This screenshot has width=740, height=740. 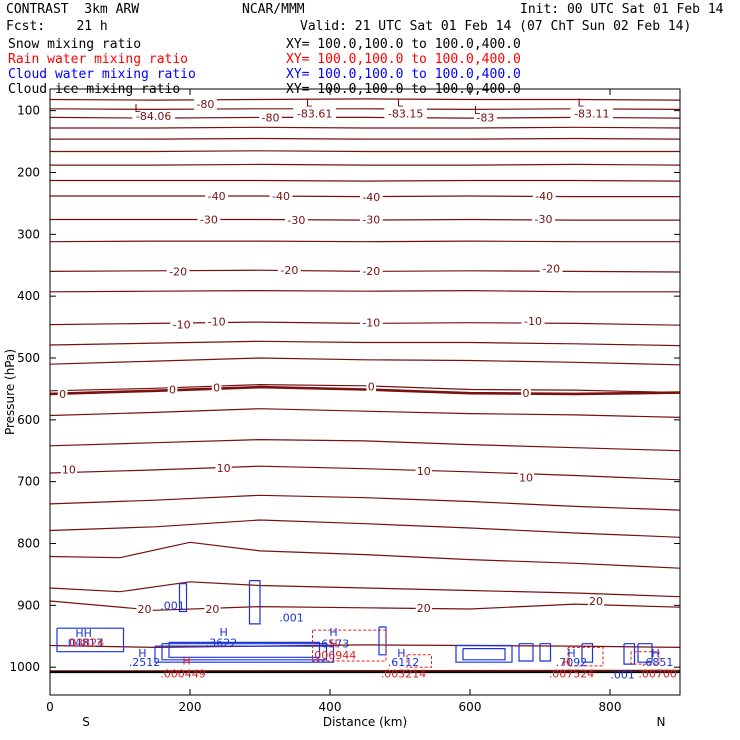 What do you see at coordinates (28, 111) in the screenshot?
I see `y-tick-label: 100` at bounding box center [28, 111].